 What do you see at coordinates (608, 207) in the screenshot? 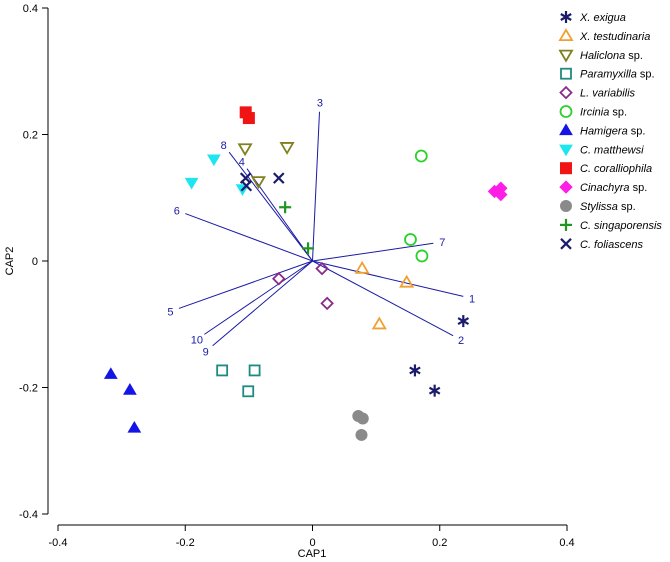
I see `legend-label: Stylissa sp.` at bounding box center [608, 207].